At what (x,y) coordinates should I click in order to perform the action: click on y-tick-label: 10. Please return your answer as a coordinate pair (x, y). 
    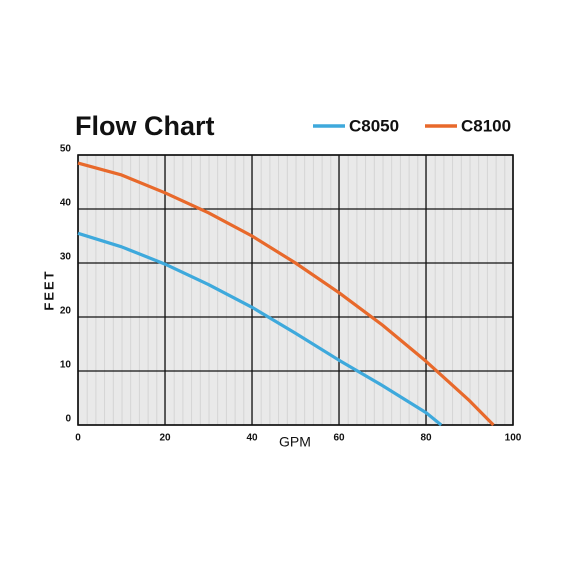
    Looking at the image, I should click on (66, 365).